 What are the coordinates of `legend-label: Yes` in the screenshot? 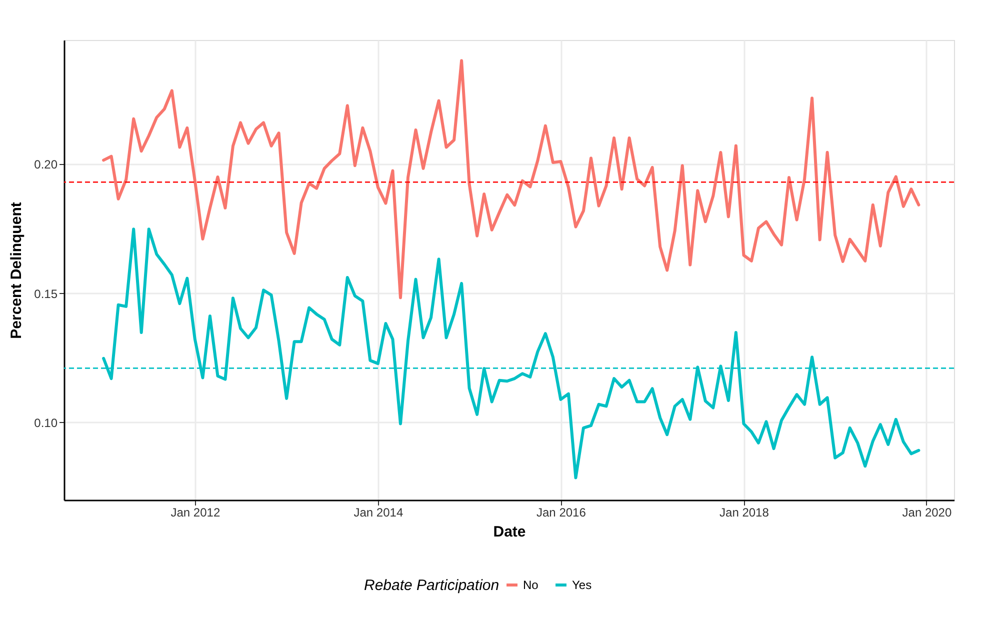 It's located at (582, 585).